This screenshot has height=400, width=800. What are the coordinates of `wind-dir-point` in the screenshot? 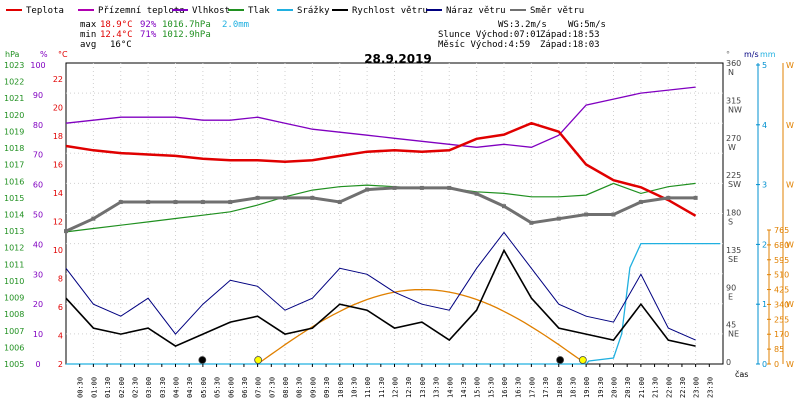 It's located at (66, 231).